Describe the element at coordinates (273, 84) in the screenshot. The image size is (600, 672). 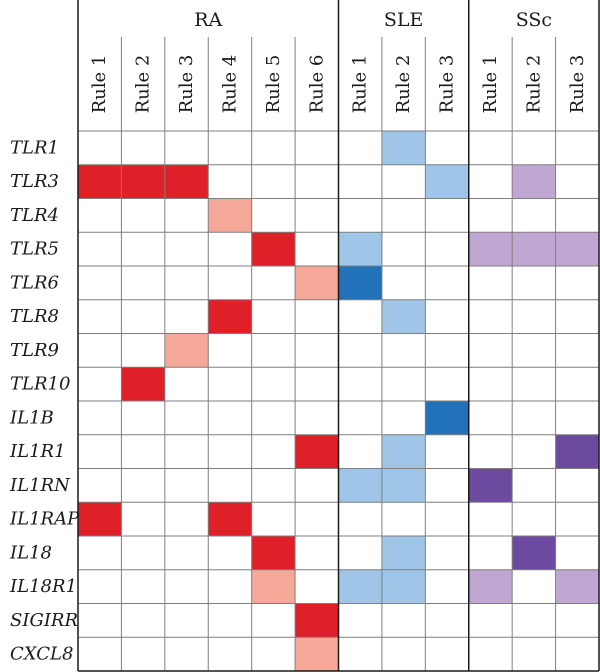
I see `column-label-ra-rule-5: Rule 5` at that location.